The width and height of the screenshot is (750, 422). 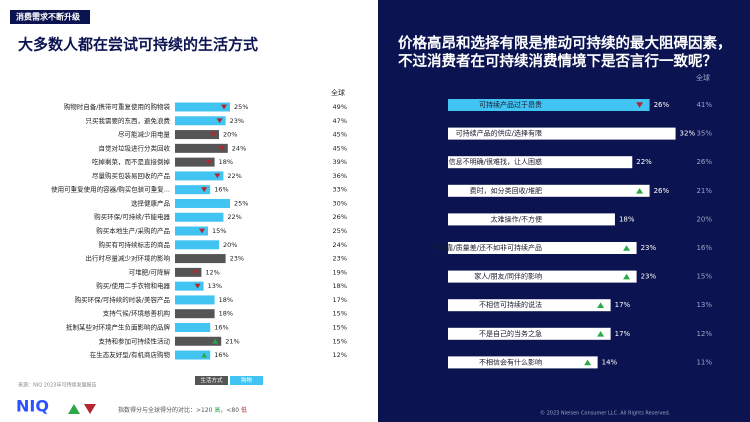 I want to click on global-label: 17%, so click(x=340, y=300).